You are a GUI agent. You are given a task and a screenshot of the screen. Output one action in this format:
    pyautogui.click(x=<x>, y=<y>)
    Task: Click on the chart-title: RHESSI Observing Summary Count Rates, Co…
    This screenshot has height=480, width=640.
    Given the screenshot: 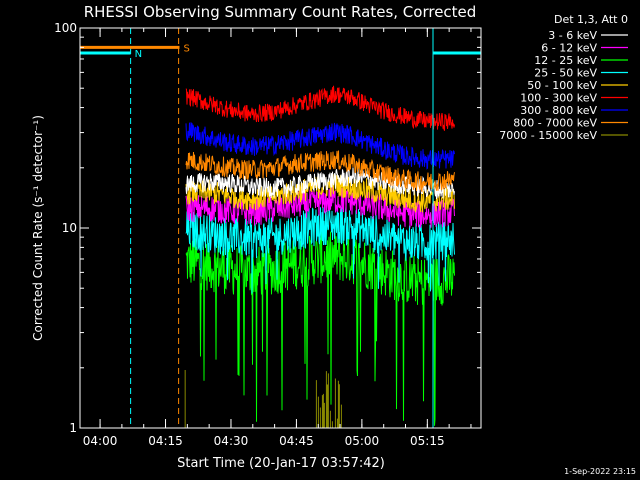 What is the action you would take?
    pyautogui.click(x=280, y=12)
    